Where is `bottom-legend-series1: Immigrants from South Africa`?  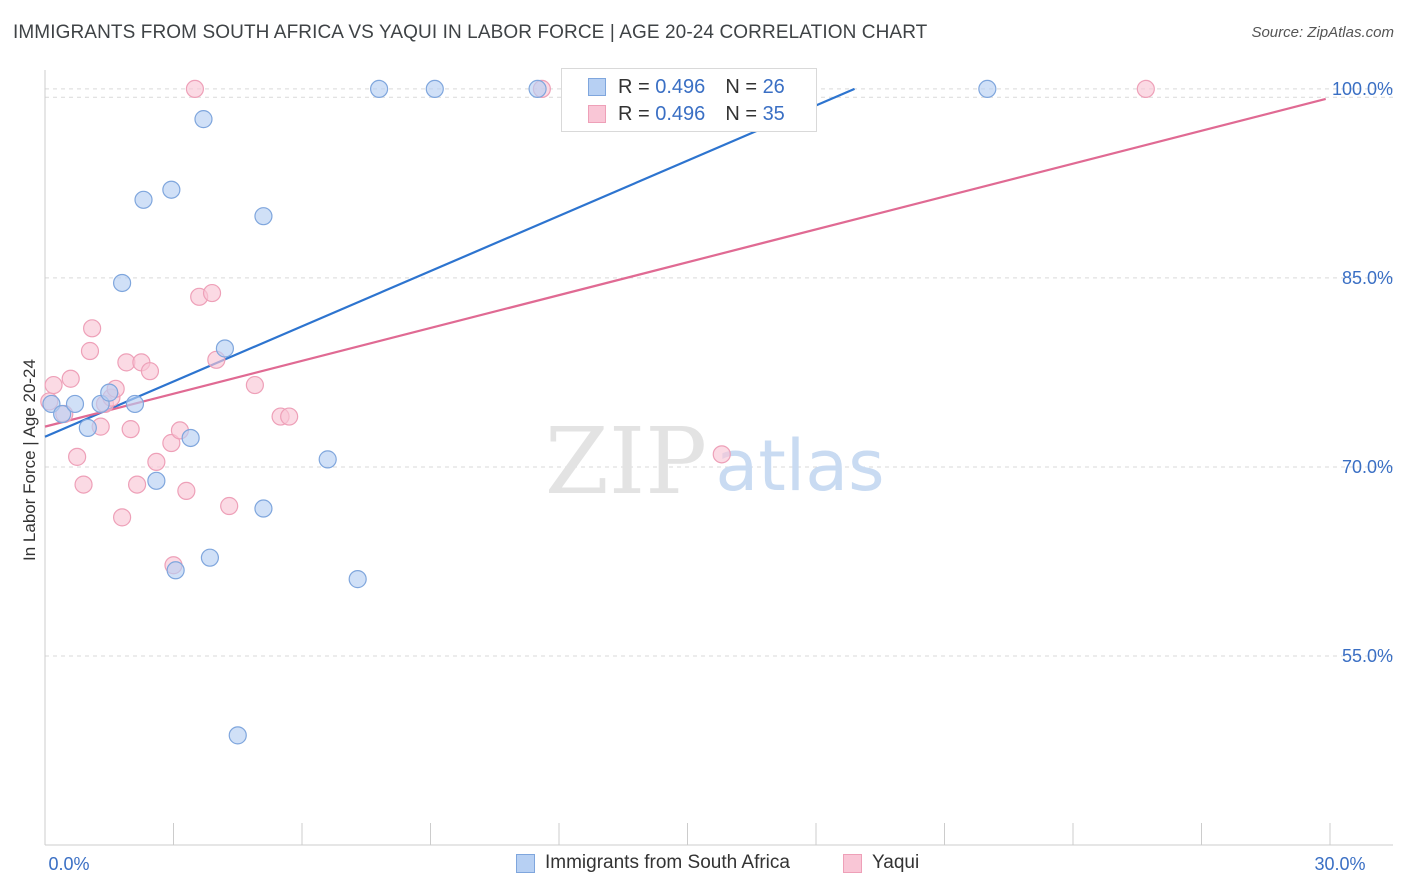
bottom-legend-series1: Immigrants from South Africa is located at coordinates (653, 863).